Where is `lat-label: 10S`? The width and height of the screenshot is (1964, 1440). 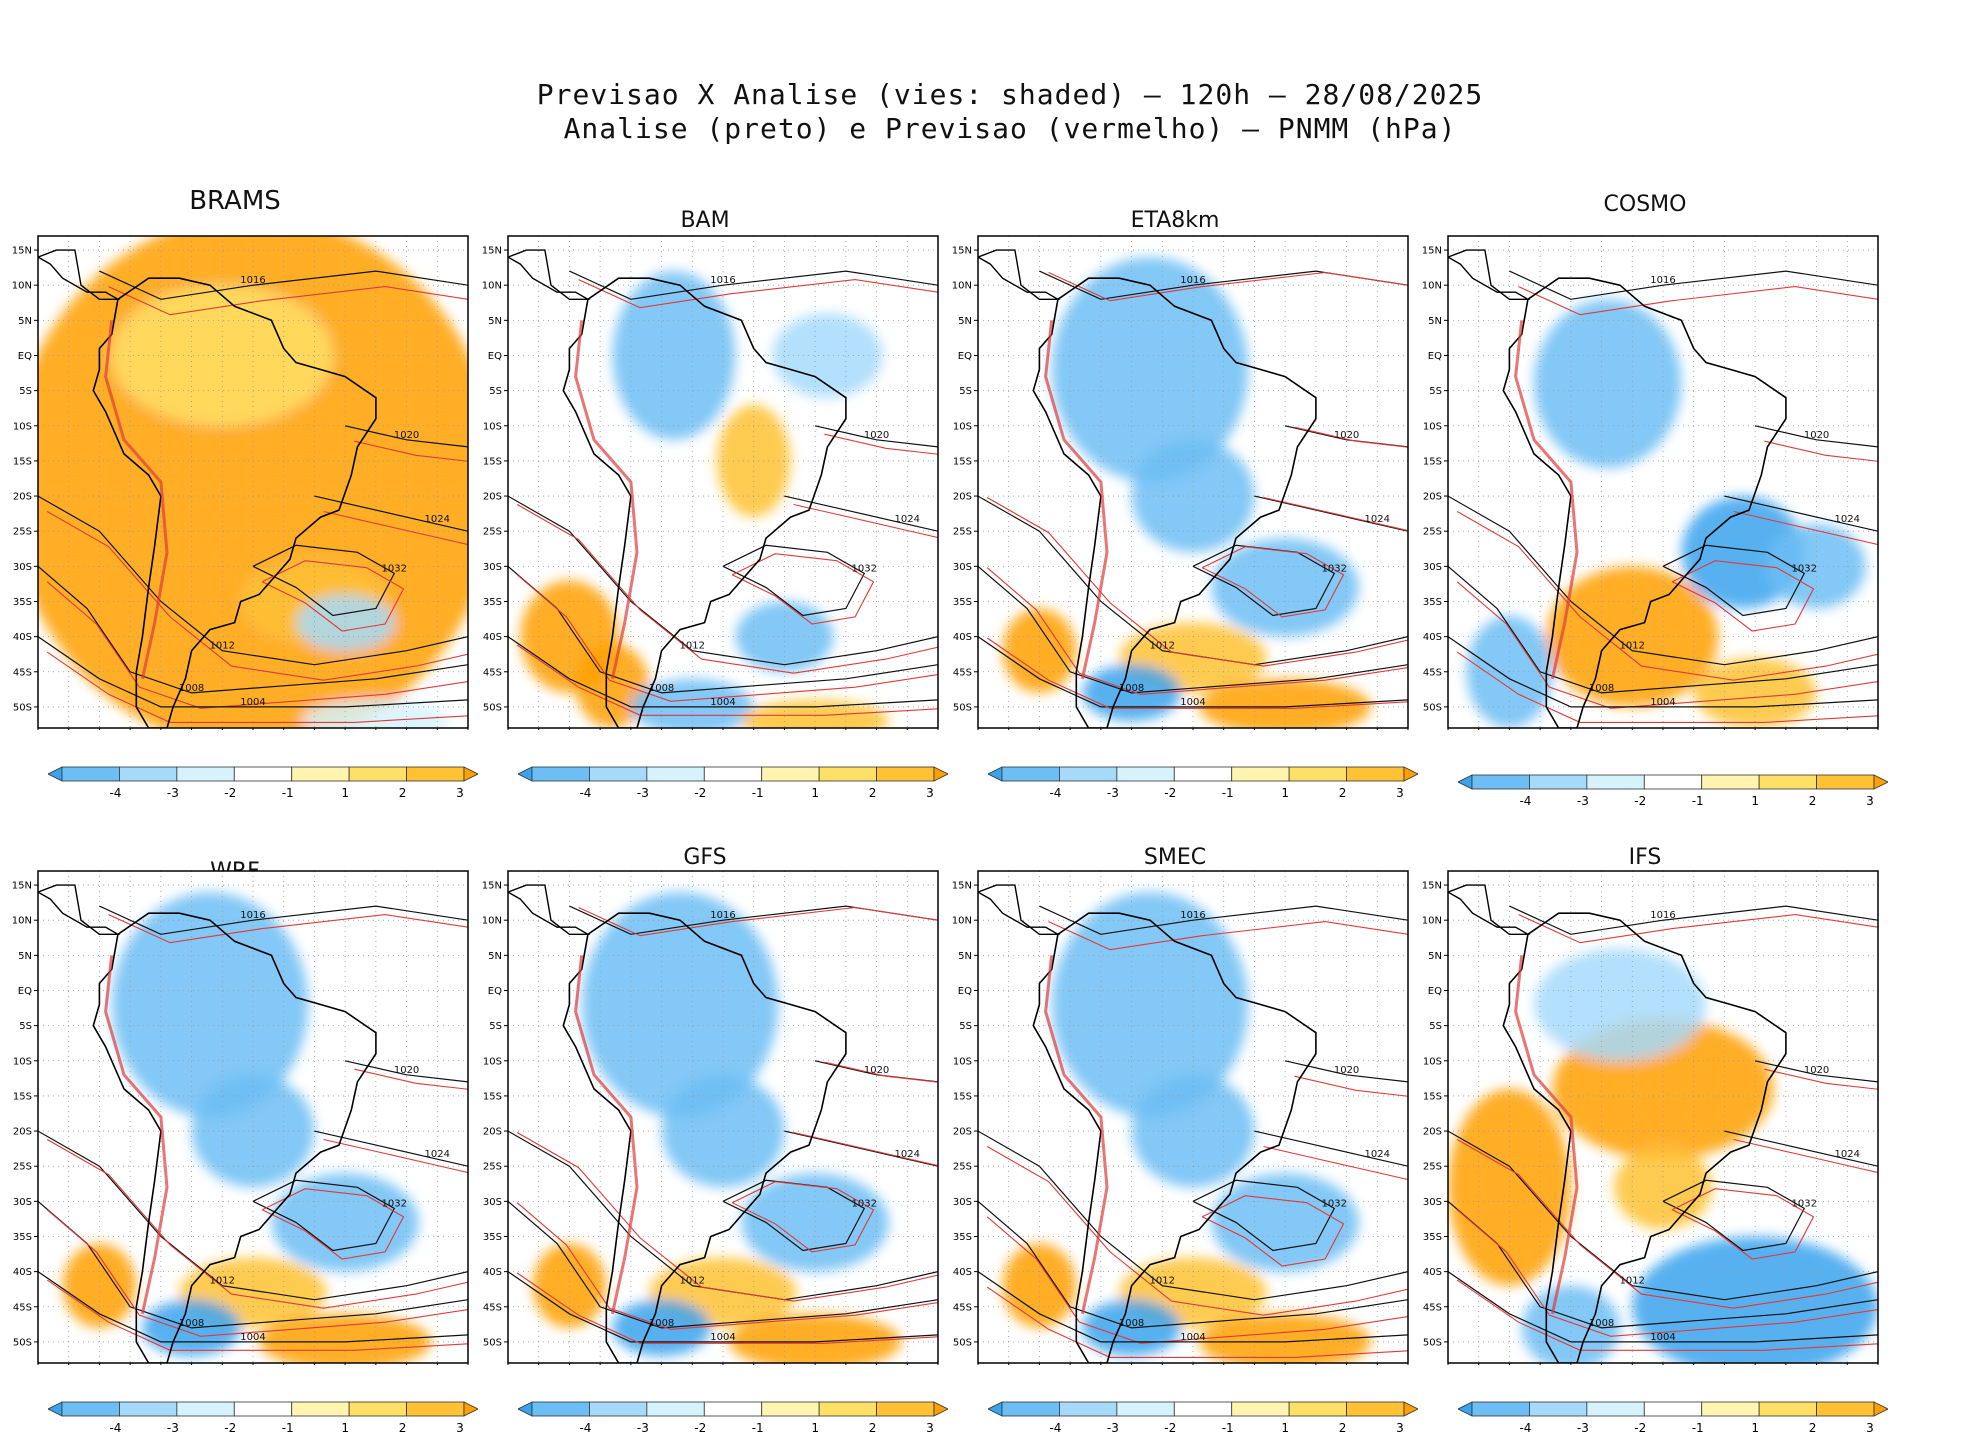 lat-label: 10S is located at coordinates (962, 426).